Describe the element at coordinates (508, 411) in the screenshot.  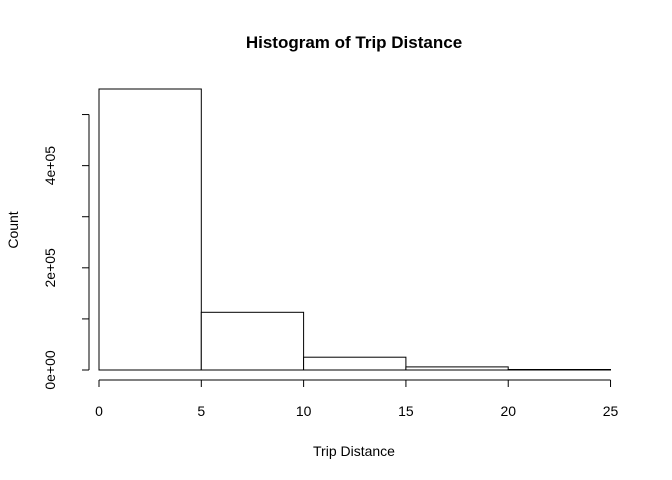
I see `x-tick-label-4: 20` at that location.